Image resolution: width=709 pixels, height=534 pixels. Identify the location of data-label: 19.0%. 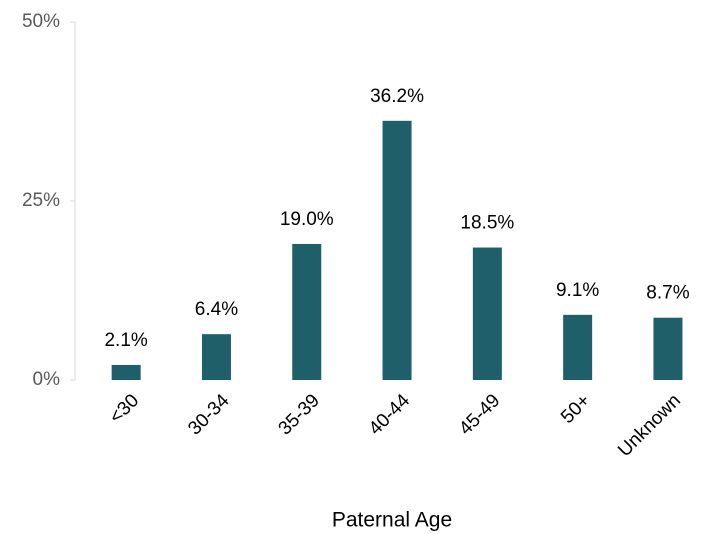
(307, 219).